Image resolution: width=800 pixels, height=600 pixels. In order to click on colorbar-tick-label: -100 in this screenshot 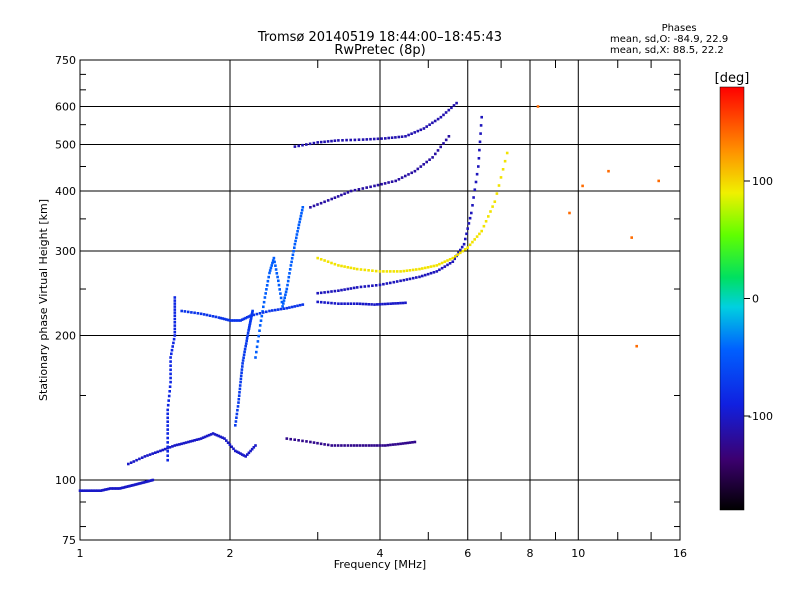, I will do `click(760, 416)`.